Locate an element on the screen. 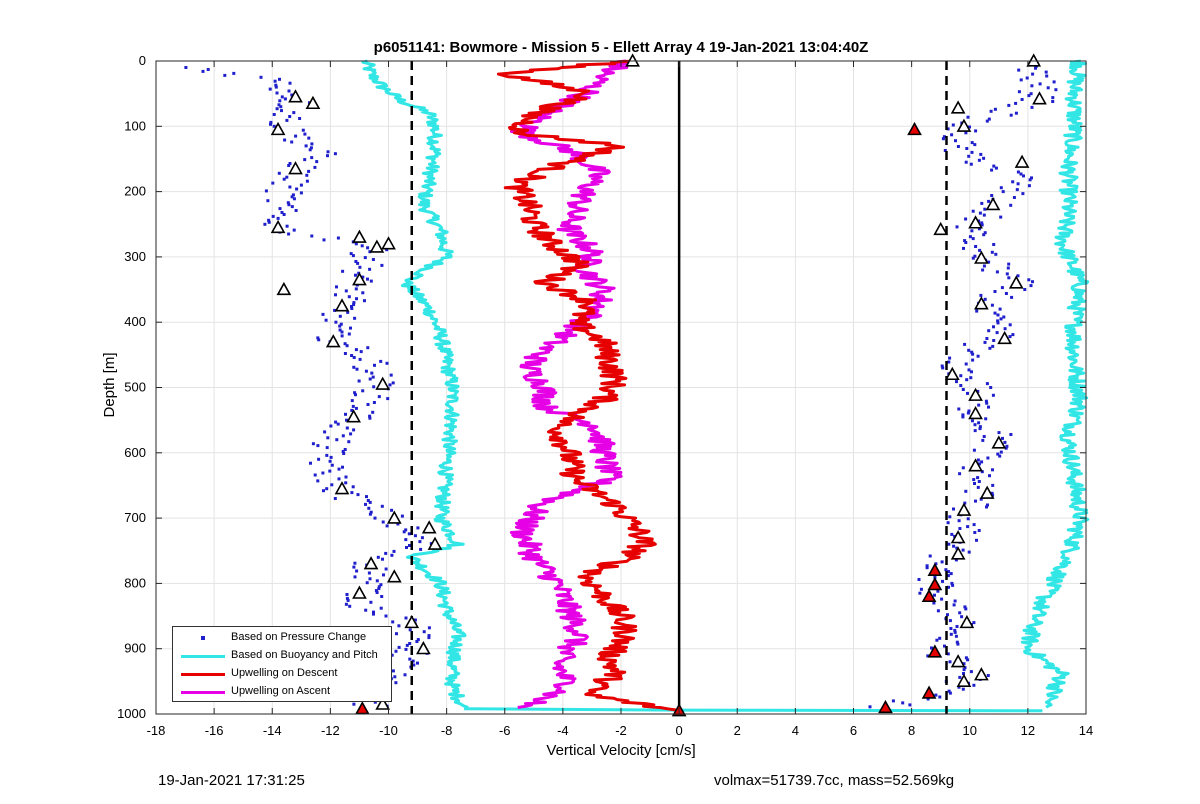 This screenshot has width=1200, height=804. legend-label: Based on Buoyancy and Pitch is located at coordinates (304, 655).